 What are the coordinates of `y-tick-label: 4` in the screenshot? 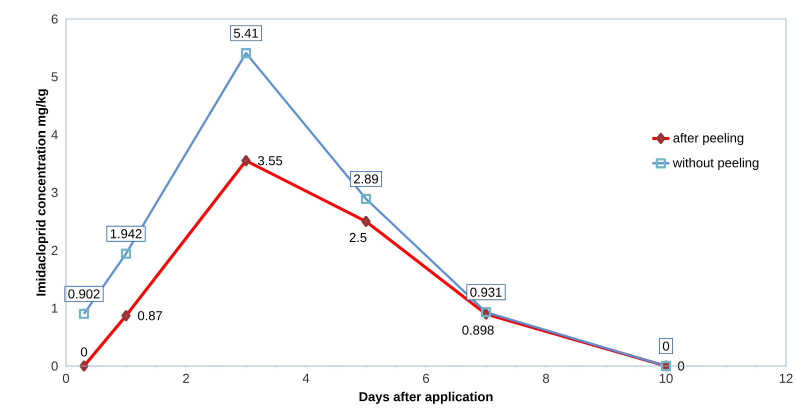 It's located at (54, 135).